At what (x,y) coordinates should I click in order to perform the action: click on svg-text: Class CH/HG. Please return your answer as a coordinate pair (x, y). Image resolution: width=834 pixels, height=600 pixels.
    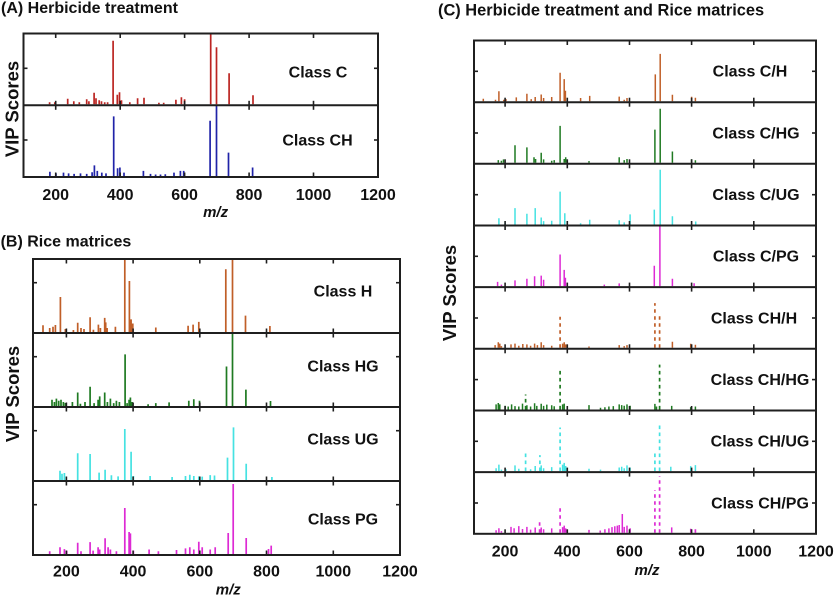
    Looking at the image, I should click on (760, 380).